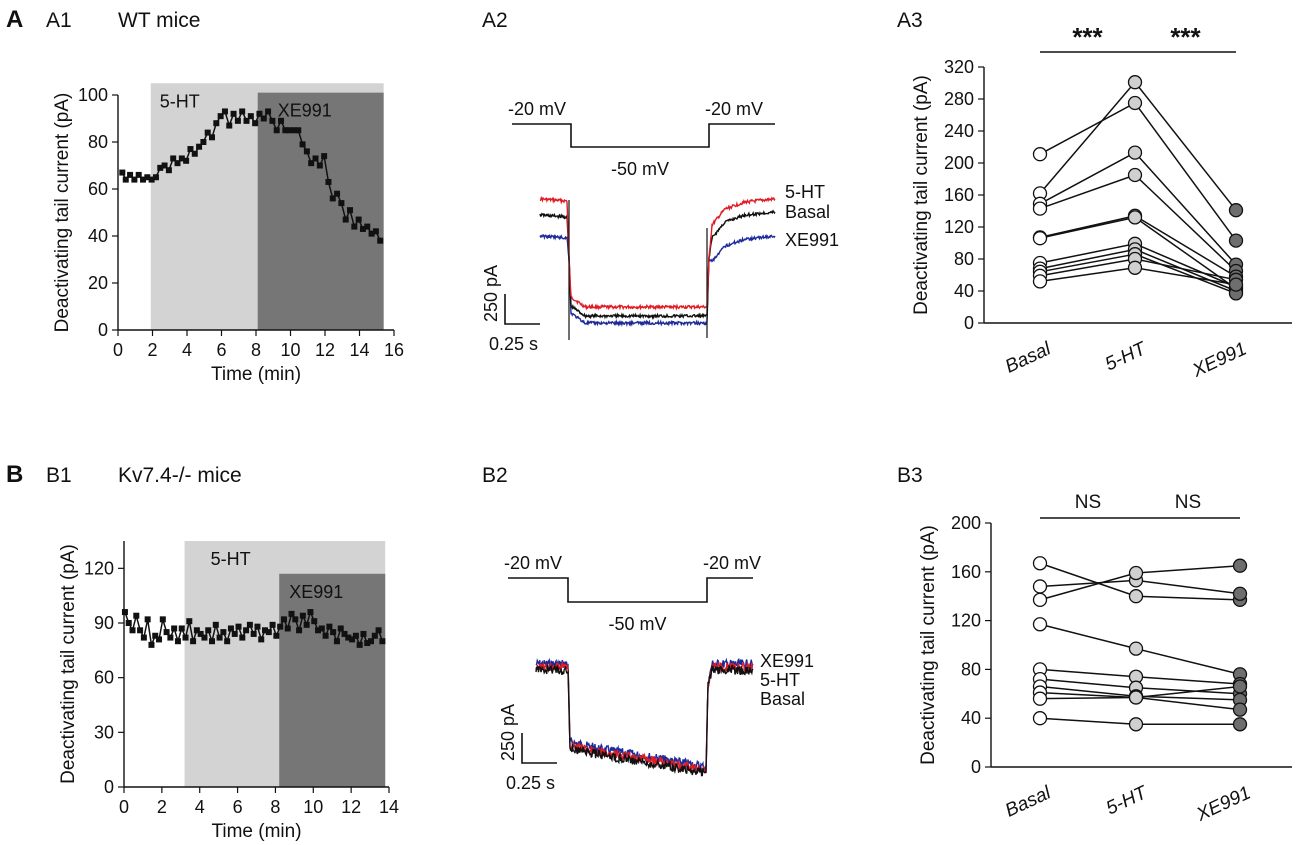 The height and width of the screenshot is (845, 1300). I want to click on shade-xe991, so click(332, 680).